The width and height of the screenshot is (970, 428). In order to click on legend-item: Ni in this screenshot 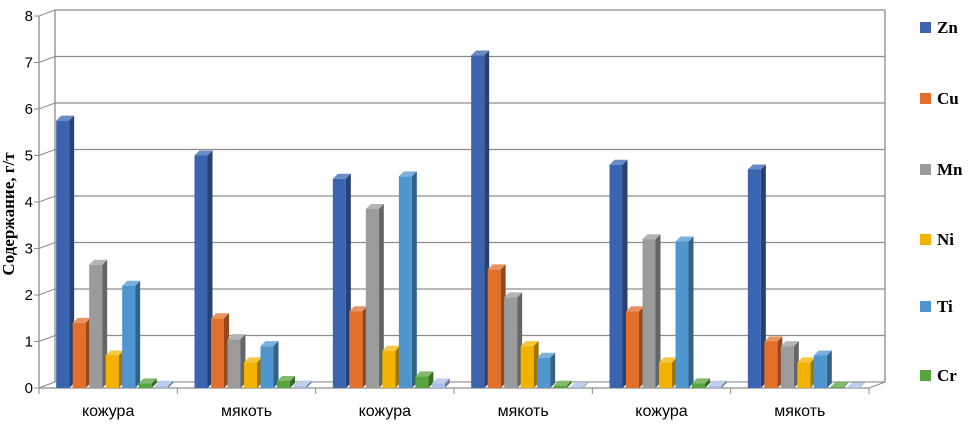, I will do `click(937, 239)`.